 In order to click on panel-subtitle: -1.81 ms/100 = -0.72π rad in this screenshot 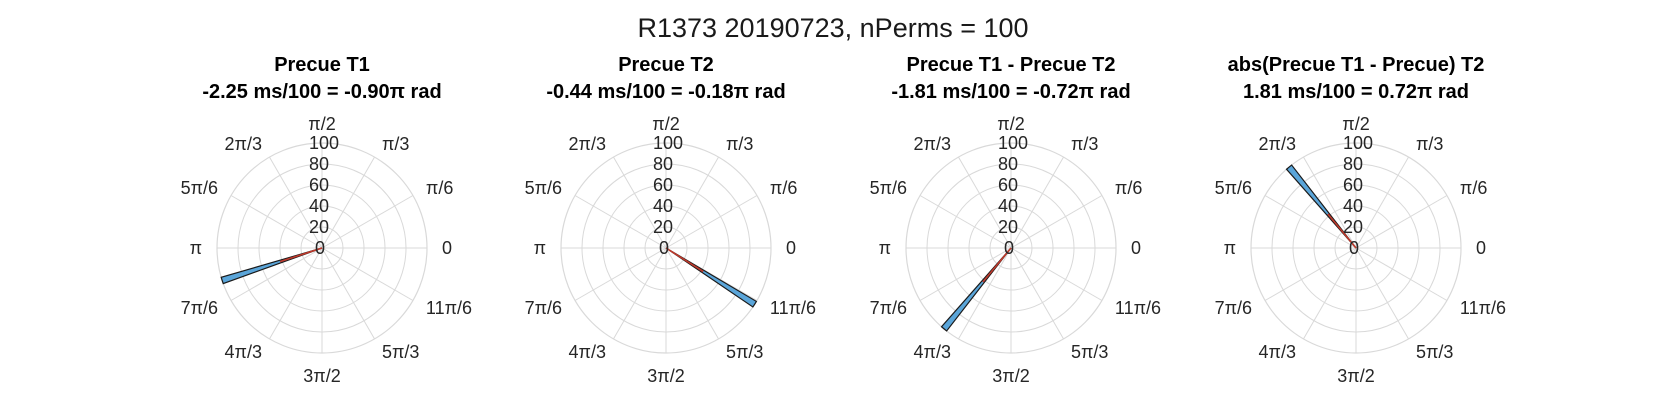, I will do `click(1010, 92)`.